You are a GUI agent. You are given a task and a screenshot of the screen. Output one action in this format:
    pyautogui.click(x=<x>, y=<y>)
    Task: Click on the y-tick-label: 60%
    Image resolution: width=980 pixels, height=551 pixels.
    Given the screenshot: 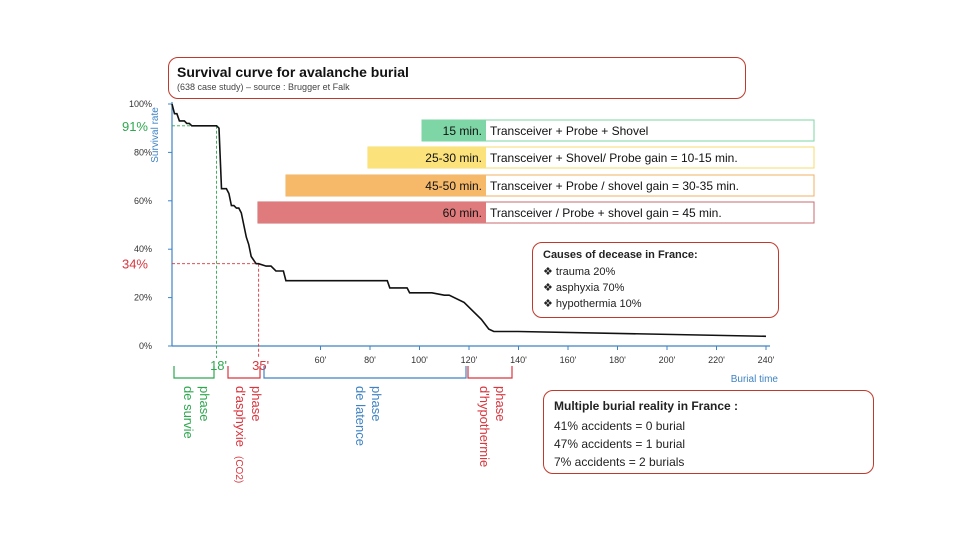 What is the action you would take?
    pyautogui.click(x=143, y=201)
    